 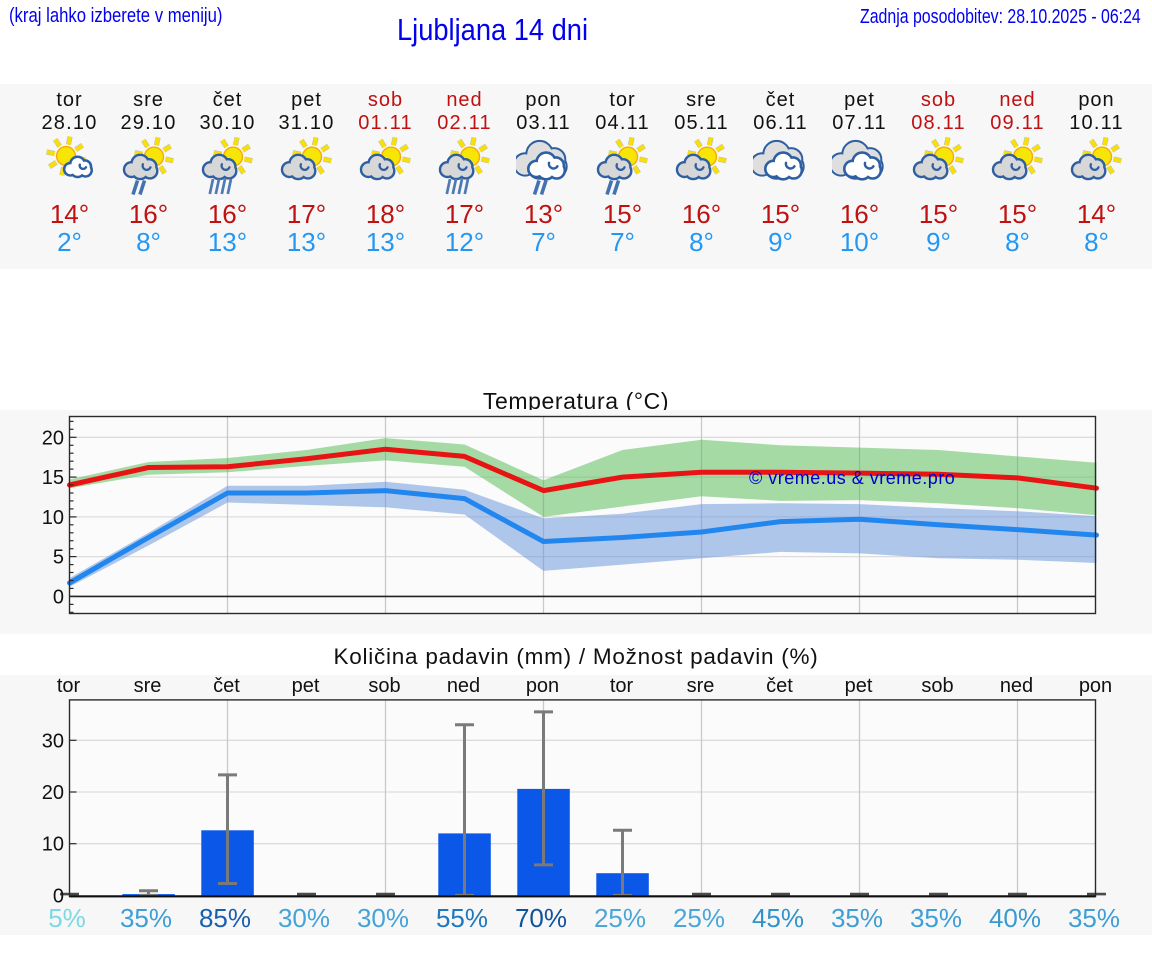 What do you see at coordinates (541, 918) in the screenshot?
I see `svg-text: 70%` at bounding box center [541, 918].